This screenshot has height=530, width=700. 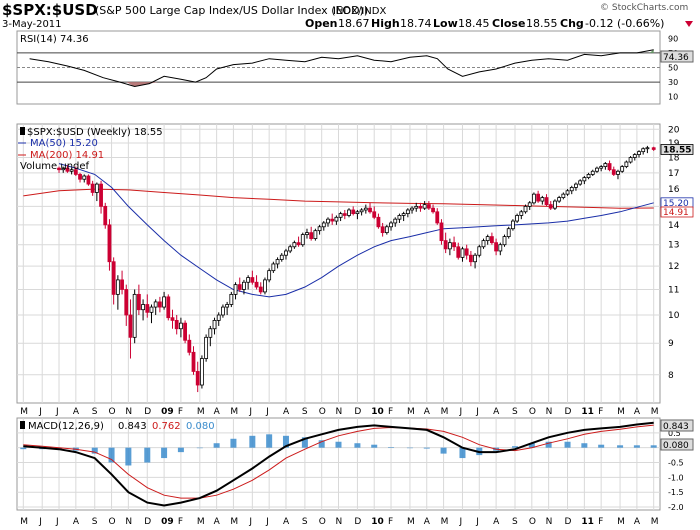 I want to click on price-x-axis: M J J A S O N D 09 F M A M J J A S O N D 10 F M A M J J A S O N D 11 F M A M, so click(x=339, y=412).